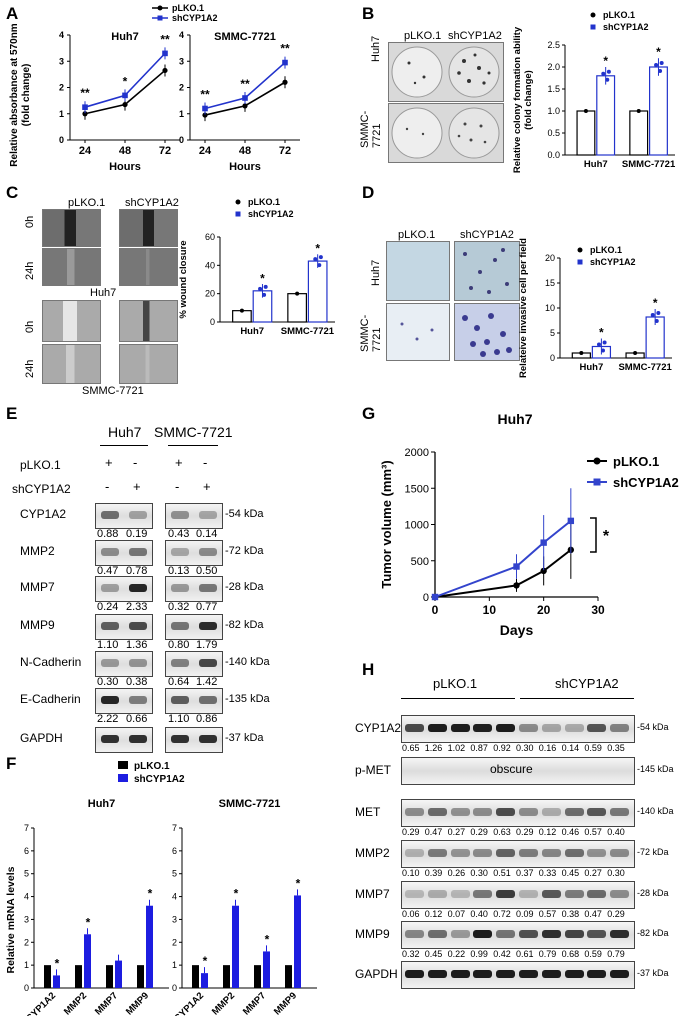 This screenshot has height=1016, width=689. Describe the element at coordinates (553, 67) in the screenshot. I see `bar-y-tick-label: 2.0` at that location.